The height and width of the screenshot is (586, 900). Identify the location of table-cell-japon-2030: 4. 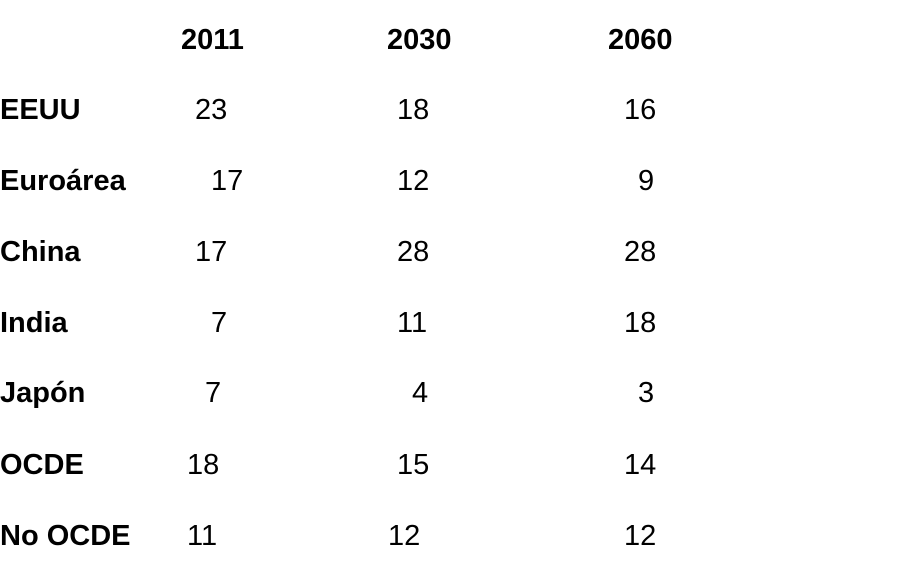
(420, 393).